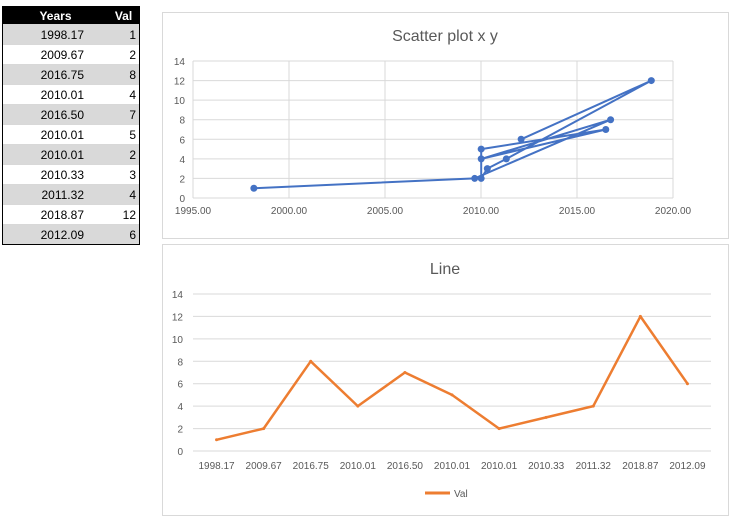 This screenshot has height=524, width=732. What do you see at coordinates (55, 34) in the screenshot?
I see `cell-years: 1998.17` at bounding box center [55, 34].